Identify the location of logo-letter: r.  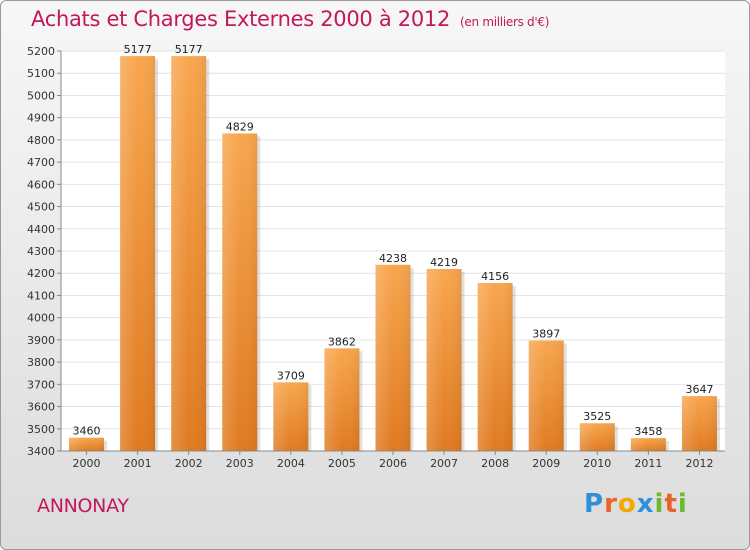
(611, 504).